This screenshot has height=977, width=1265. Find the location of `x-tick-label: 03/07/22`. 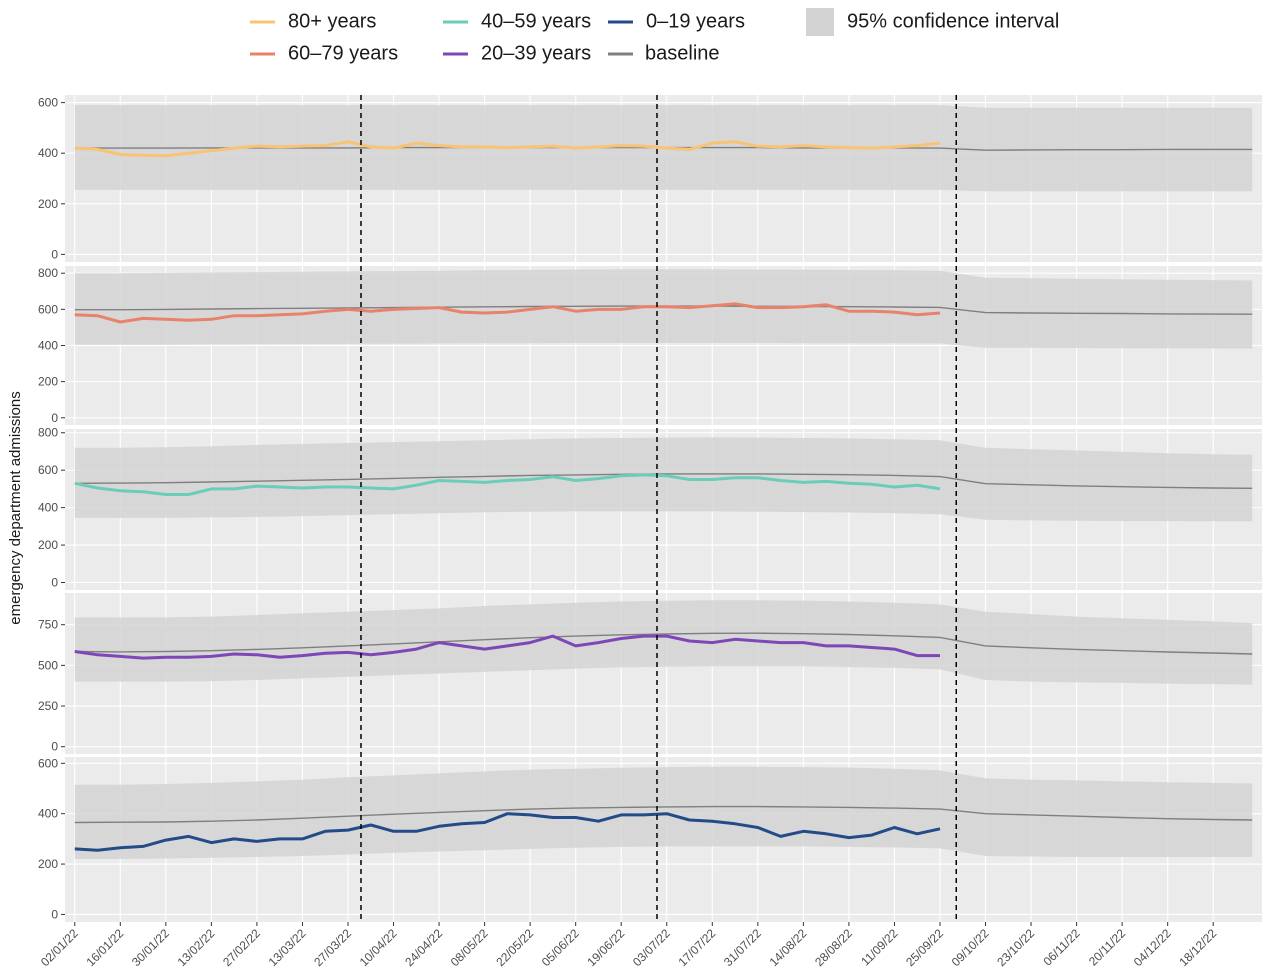

x-tick-label: 03/07/22 is located at coordinates (651, 947).